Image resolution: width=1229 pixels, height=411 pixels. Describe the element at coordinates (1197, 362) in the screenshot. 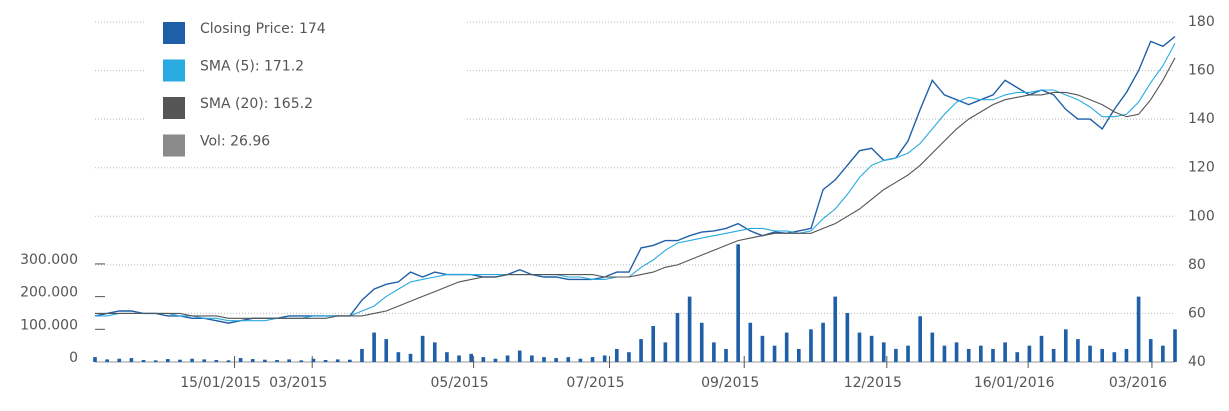

I see `y2-tick-label: 40` at that location.